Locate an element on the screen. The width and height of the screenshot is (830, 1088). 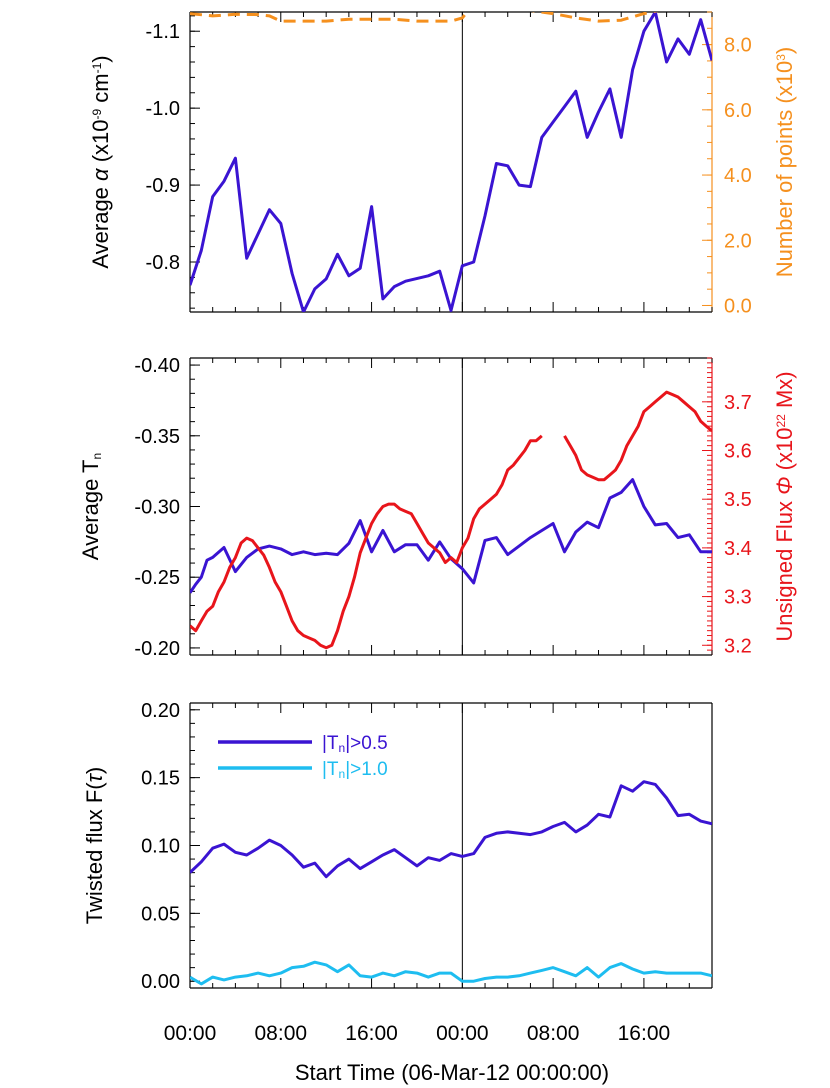
y2-tick-label: 2.0 is located at coordinates (738, 241).